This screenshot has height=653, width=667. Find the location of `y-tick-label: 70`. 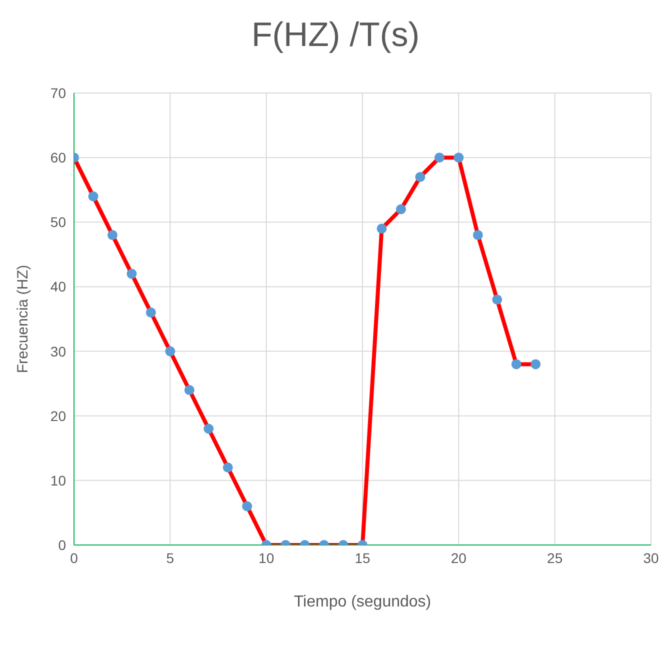

y-tick-label: 70 is located at coordinates (58, 92).